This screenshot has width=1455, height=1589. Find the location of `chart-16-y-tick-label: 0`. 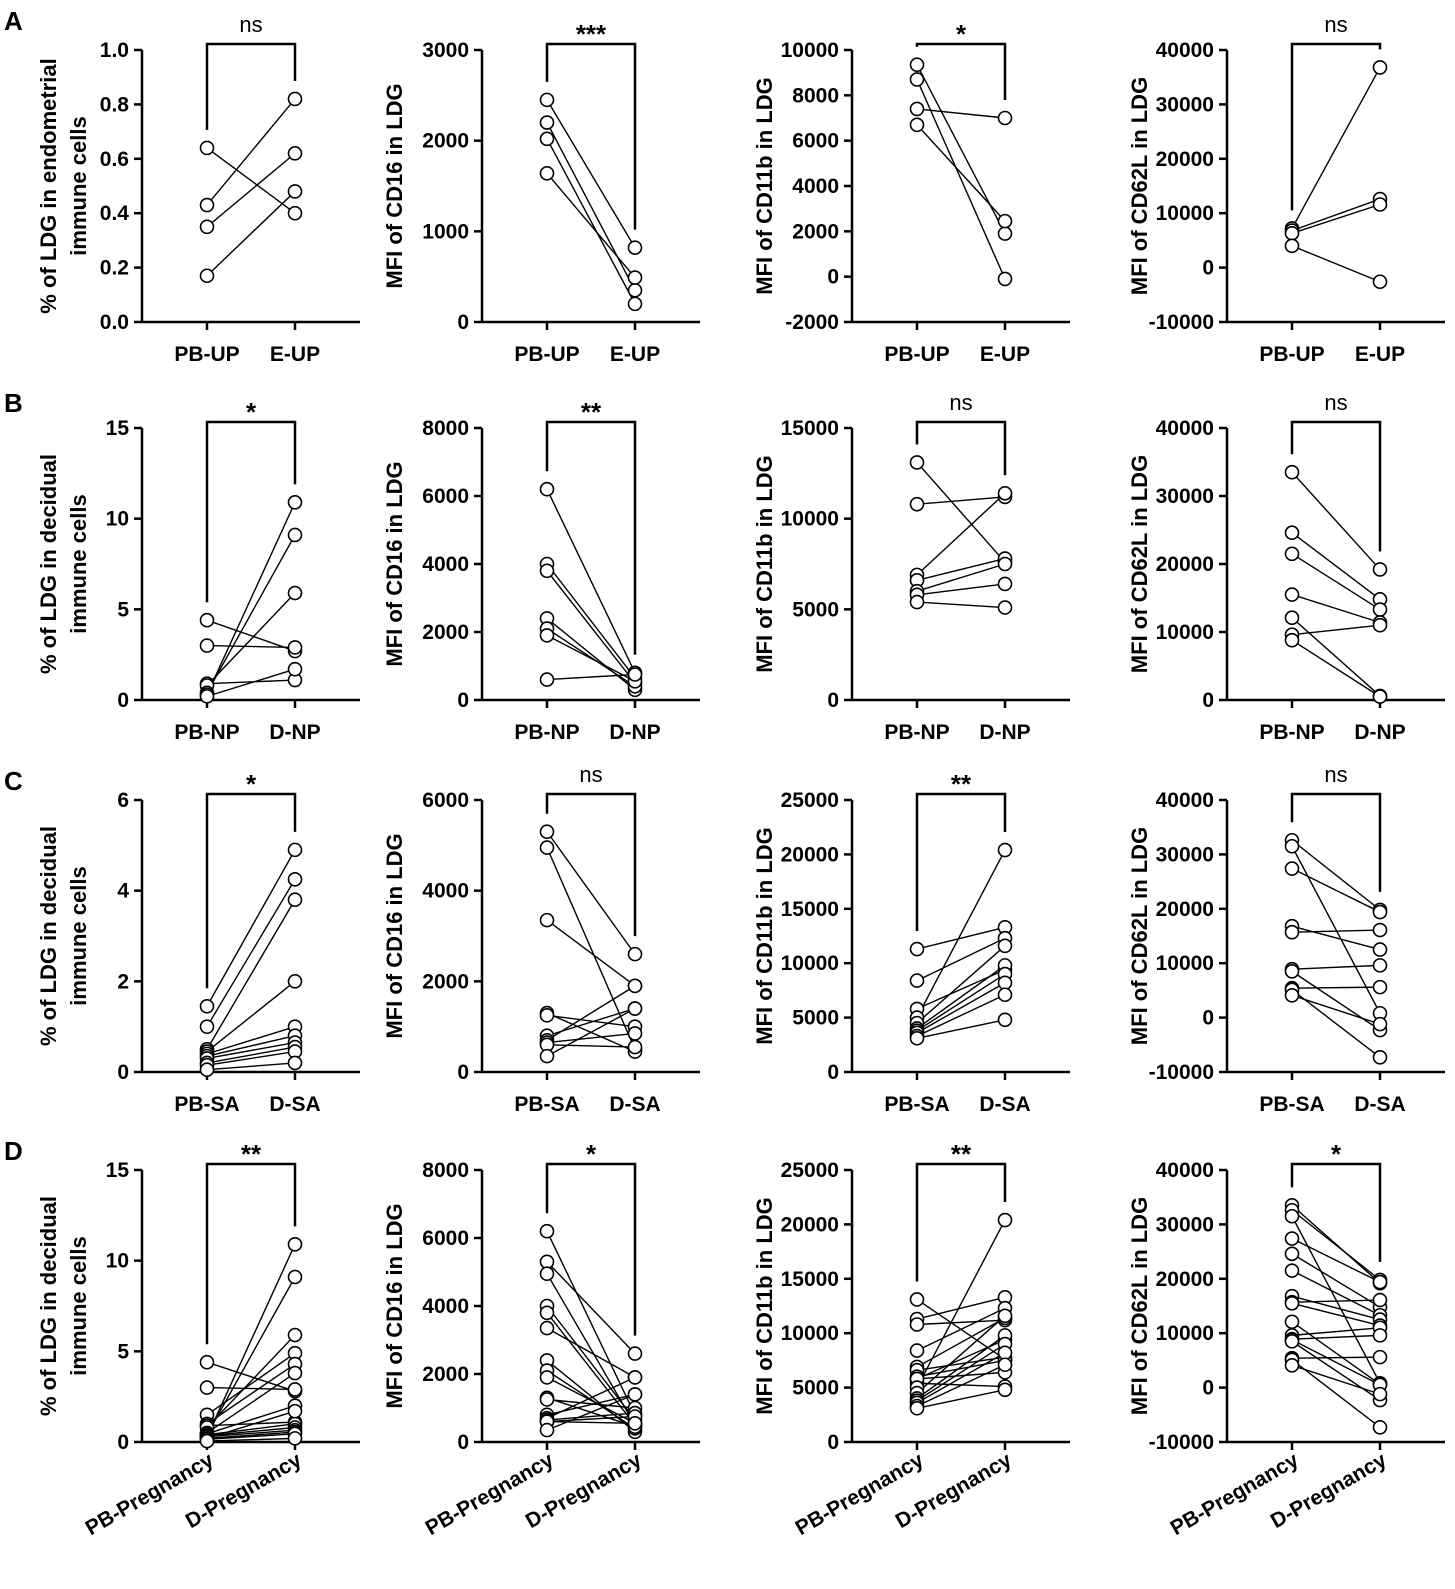

chart-16-y-tick-label: 0 is located at coordinates (1208, 1388).